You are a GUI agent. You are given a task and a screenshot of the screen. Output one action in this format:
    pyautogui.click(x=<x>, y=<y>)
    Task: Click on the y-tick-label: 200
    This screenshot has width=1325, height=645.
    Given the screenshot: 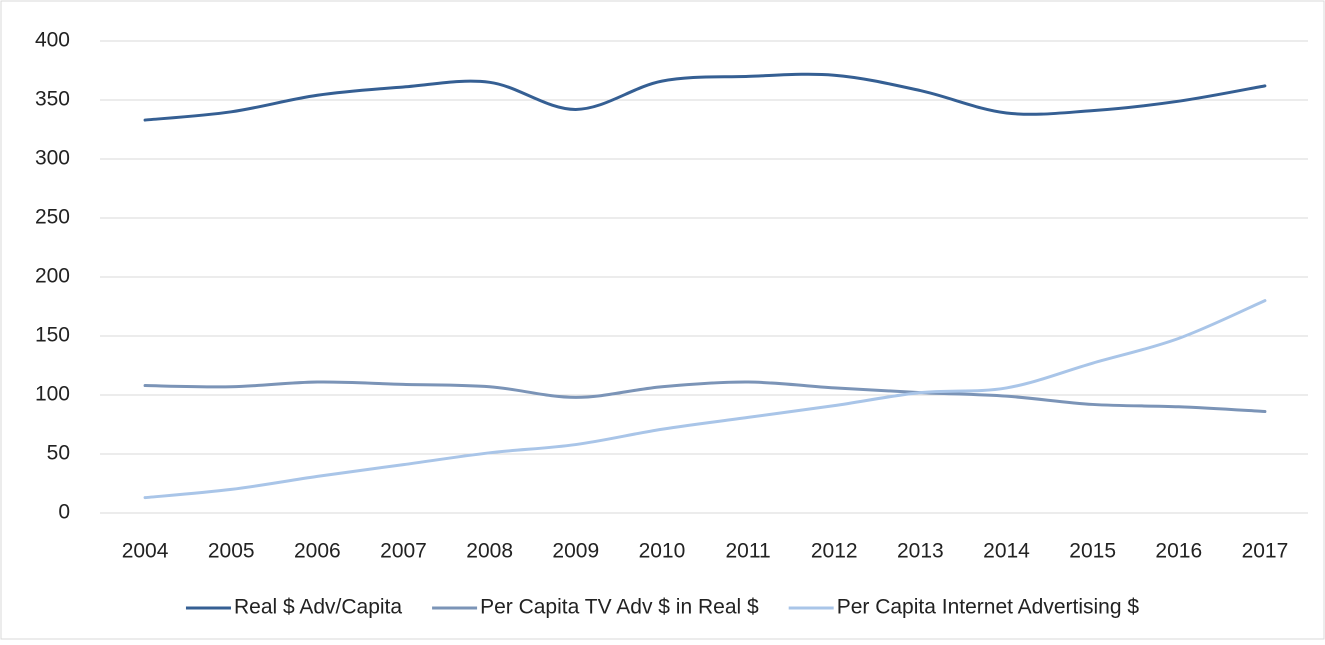 What is the action you would take?
    pyautogui.click(x=52, y=276)
    